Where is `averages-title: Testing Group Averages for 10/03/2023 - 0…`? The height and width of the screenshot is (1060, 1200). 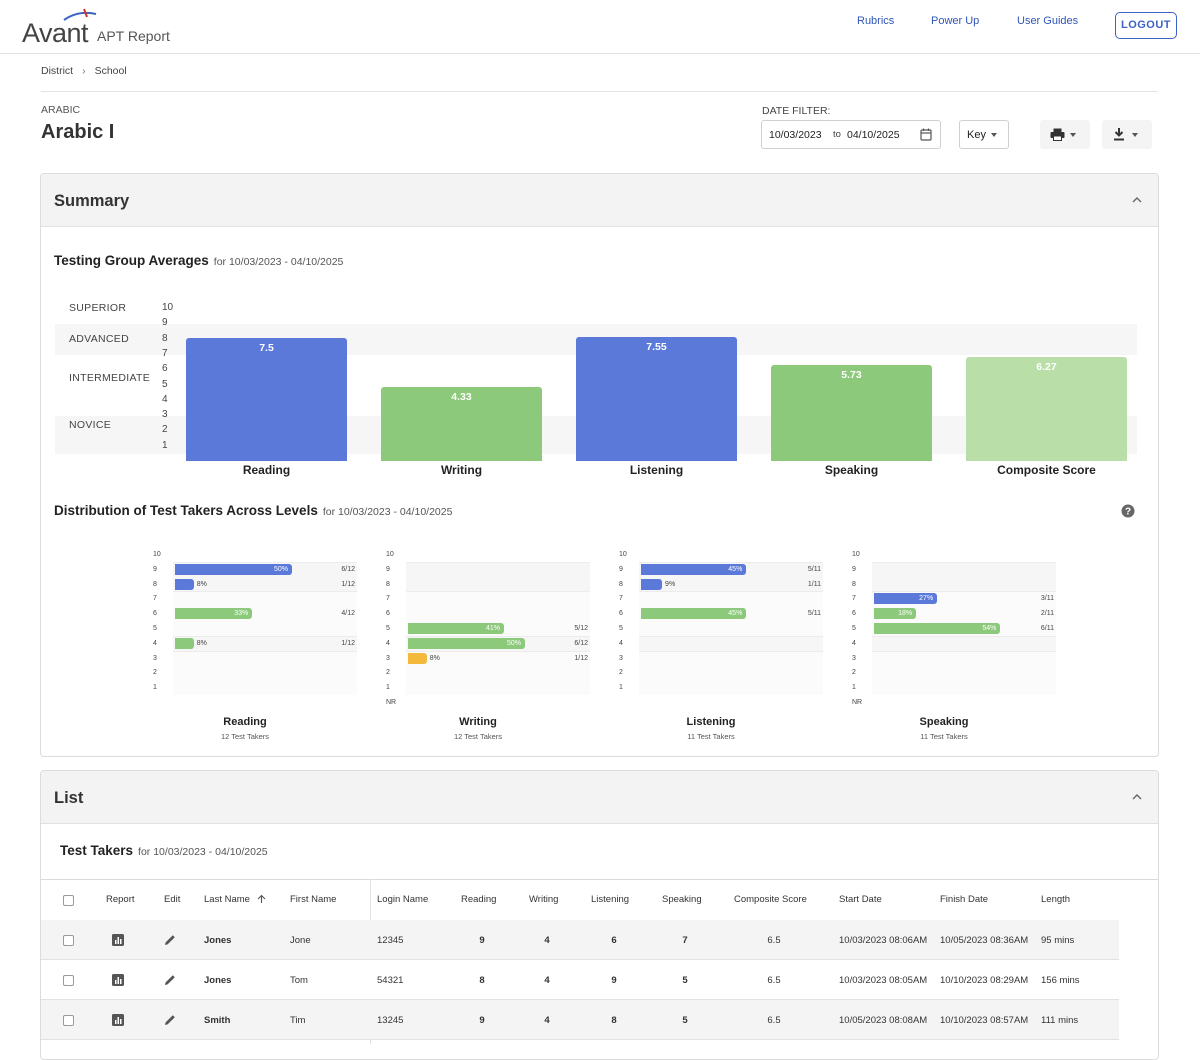
averages-title: Testing Group Averages for 10/03/2023 - 0… is located at coordinates (198, 260).